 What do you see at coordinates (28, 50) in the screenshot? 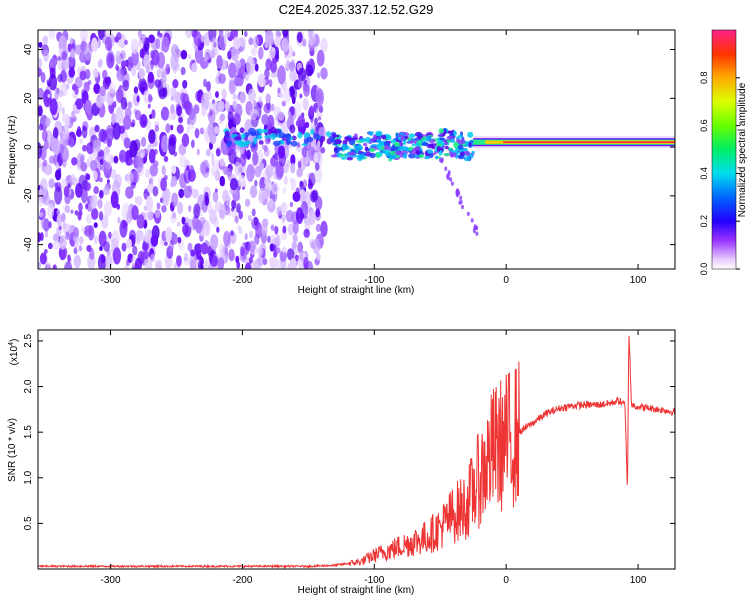
I see `spectrogram-y-tick-label-4: 40` at bounding box center [28, 50].